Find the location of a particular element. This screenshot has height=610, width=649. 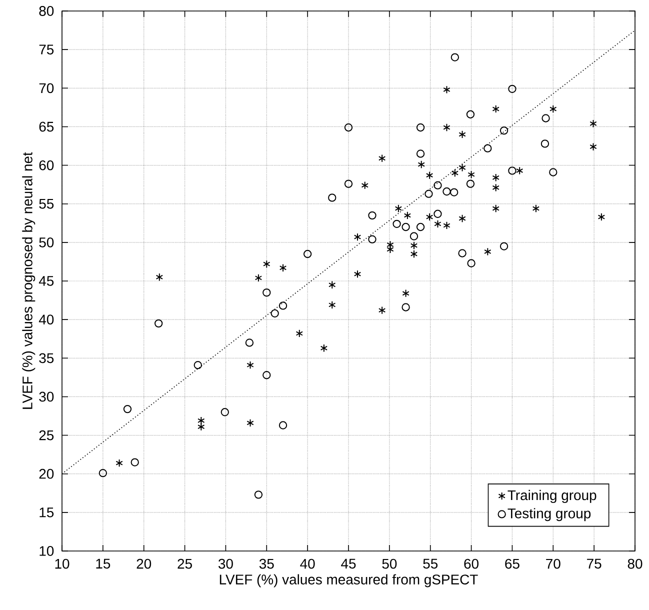

y-tick-label: 60 is located at coordinates (46, 165).